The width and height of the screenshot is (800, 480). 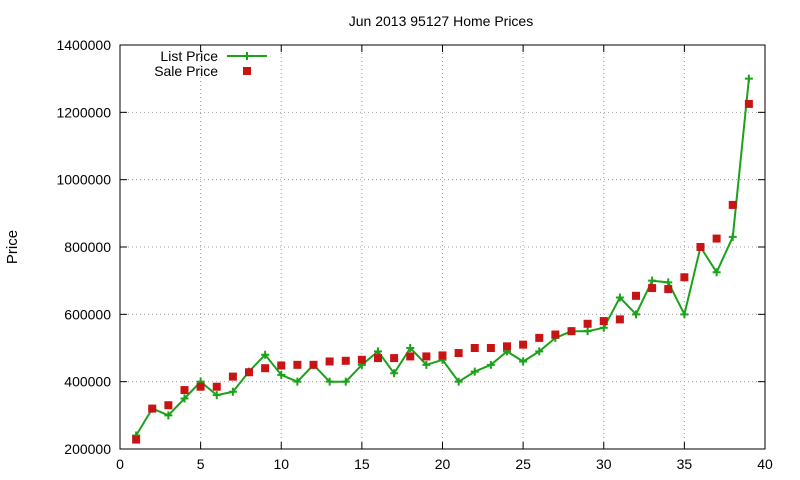 What do you see at coordinates (201, 464) in the screenshot?
I see `x-tick-label: 5` at bounding box center [201, 464].